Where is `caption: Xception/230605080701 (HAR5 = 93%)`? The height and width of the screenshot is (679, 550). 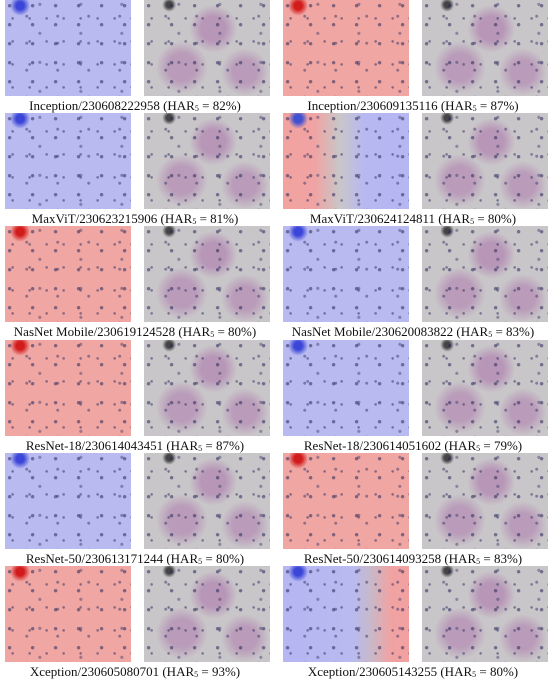 caption: Xception/230605080701 (HAR5 = 93%) is located at coordinates (135, 671).